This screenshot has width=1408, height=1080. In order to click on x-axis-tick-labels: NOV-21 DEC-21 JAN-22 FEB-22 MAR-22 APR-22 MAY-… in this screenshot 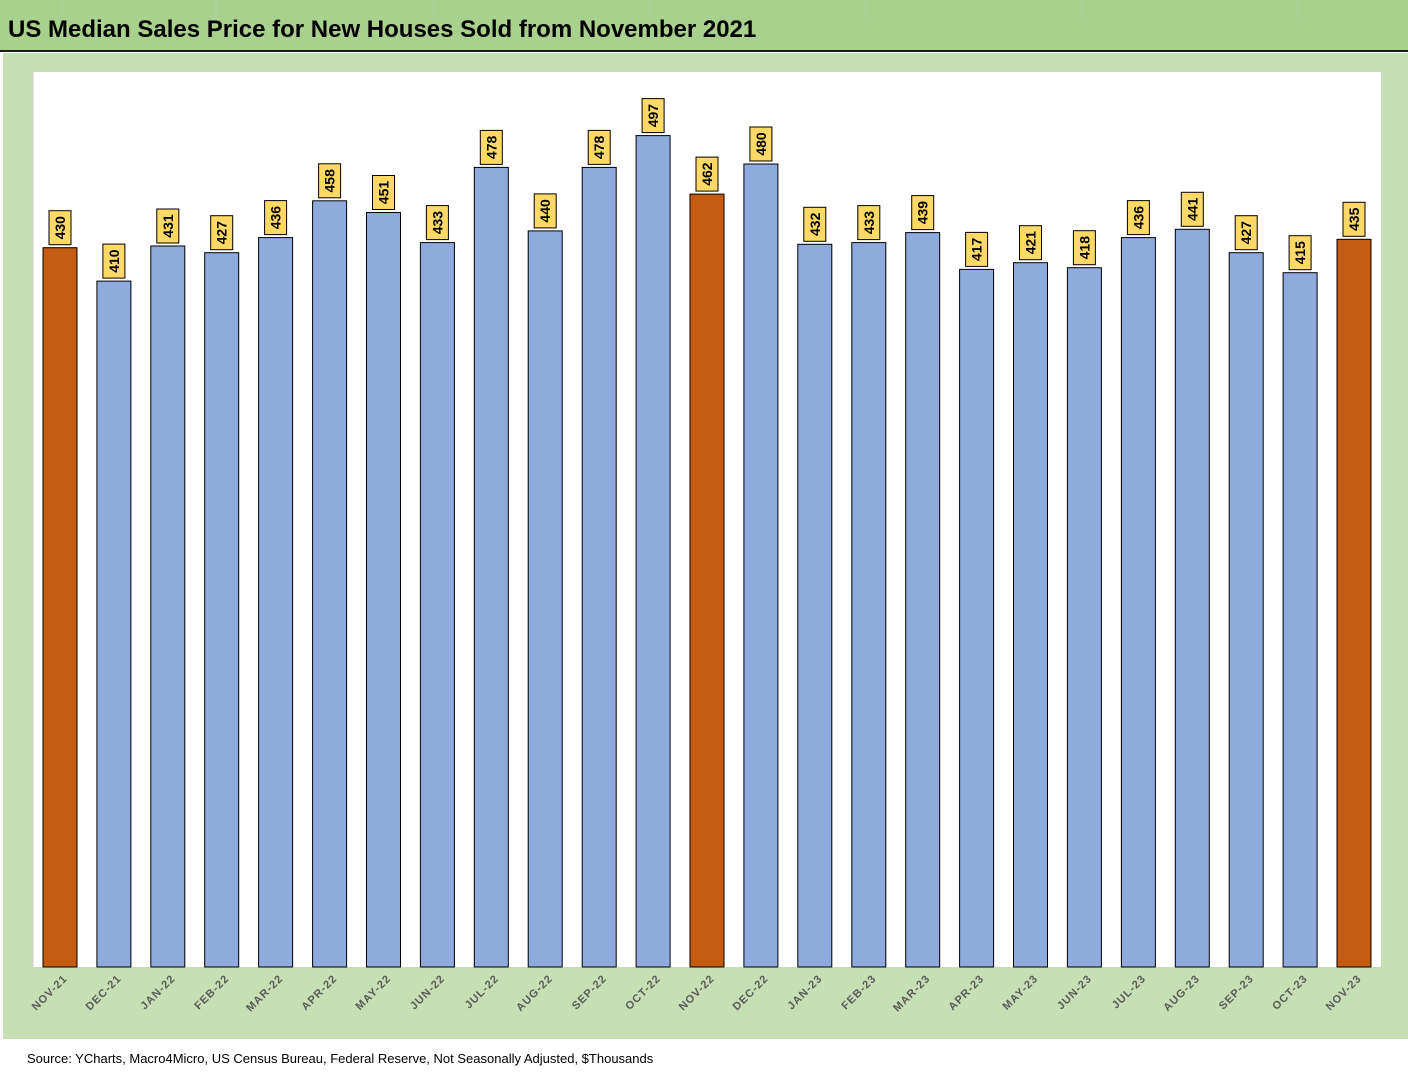, I will do `click(697, 994)`.